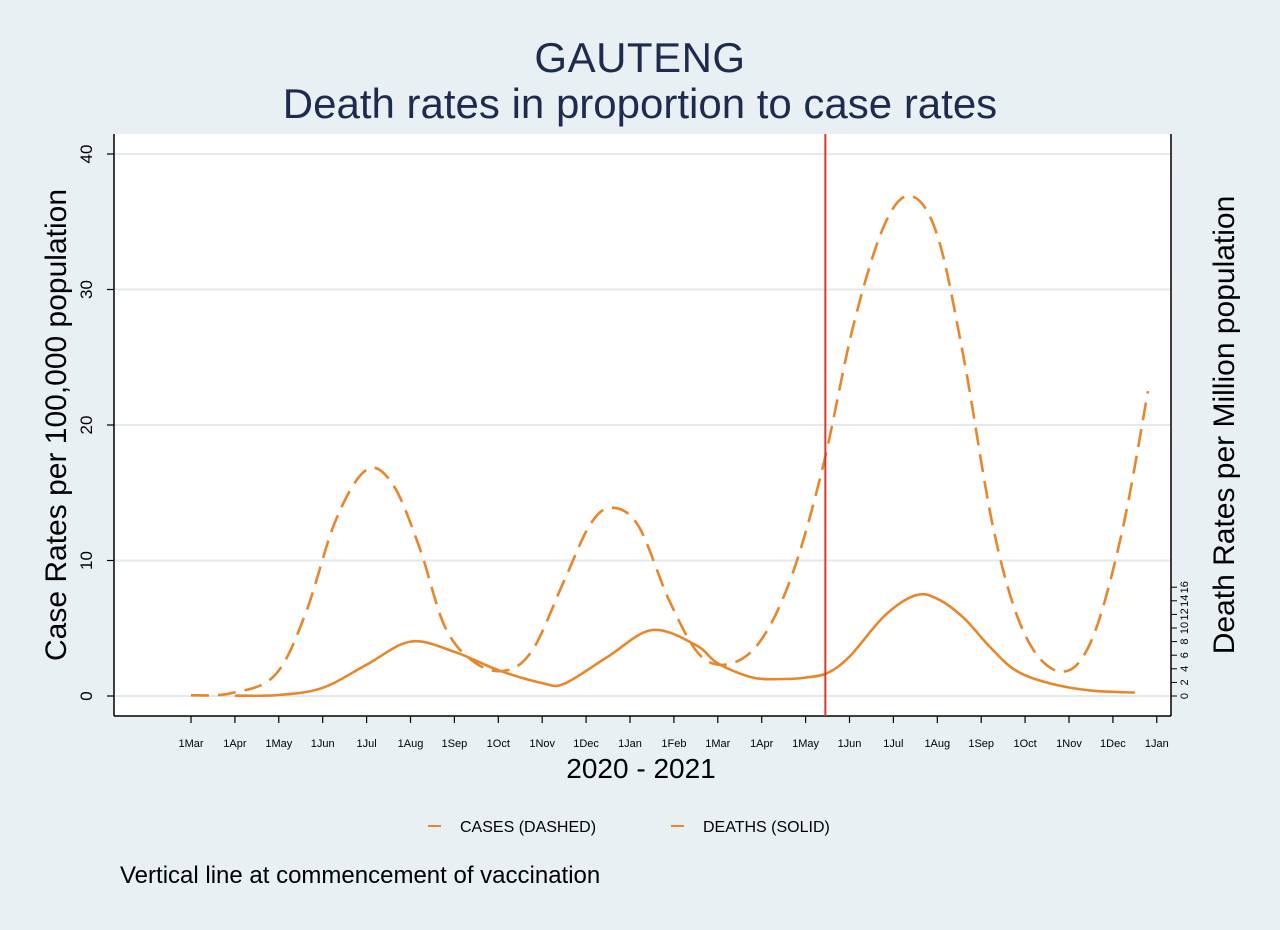 This screenshot has height=930, width=1280. What do you see at coordinates (86, 289) in the screenshot?
I see `y-left-tick-label: 30` at bounding box center [86, 289].